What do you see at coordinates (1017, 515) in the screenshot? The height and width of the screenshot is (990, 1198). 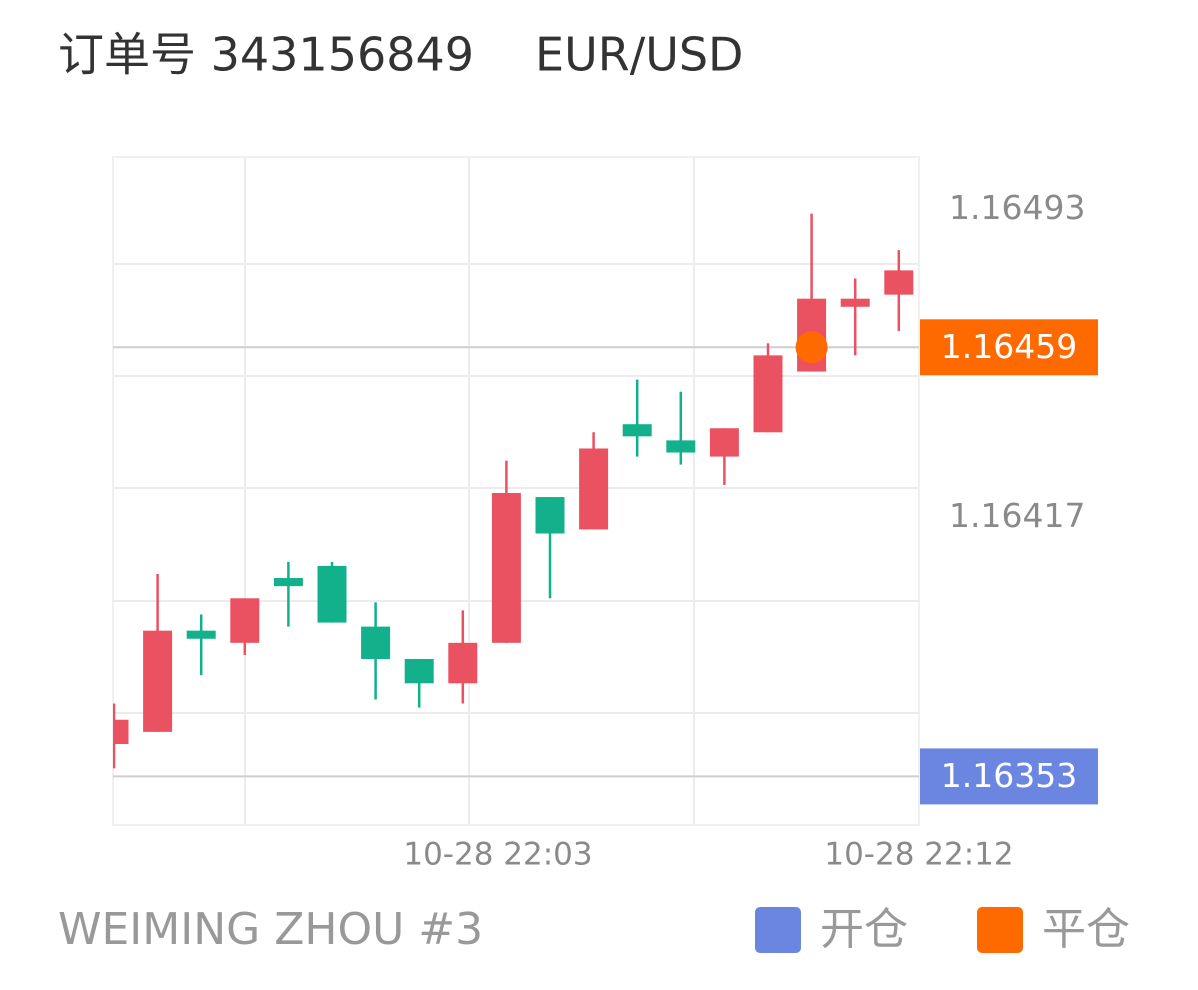 I see `y-tick-label: 1.16417` at bounding box center [1017, 515].